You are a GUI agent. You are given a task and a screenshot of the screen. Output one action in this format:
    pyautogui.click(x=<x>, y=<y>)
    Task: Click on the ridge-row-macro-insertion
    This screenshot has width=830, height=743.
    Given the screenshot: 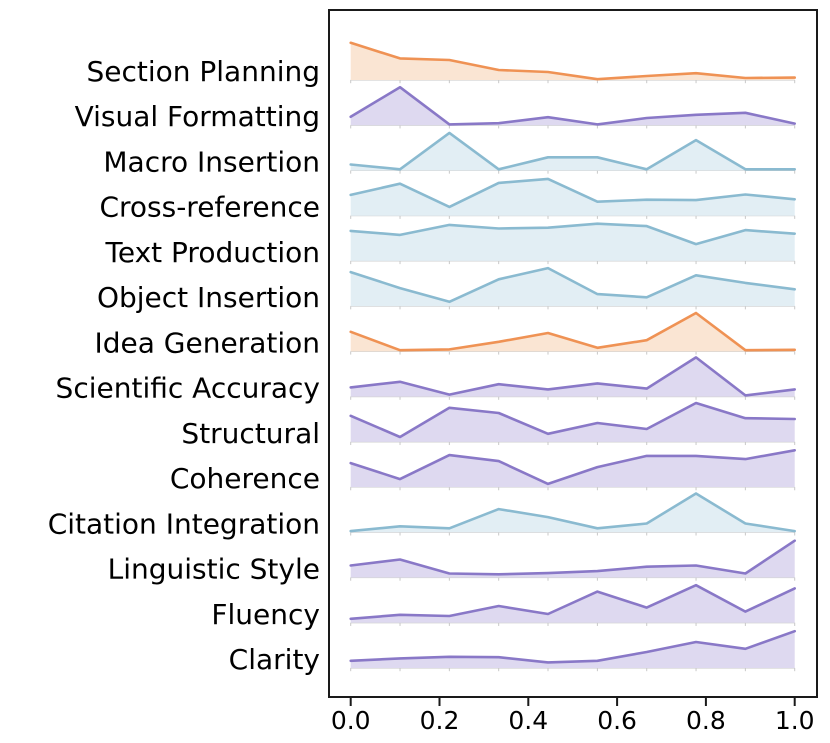 What is the action you would take?
    pyautogui.click(x=573, y=152)
    